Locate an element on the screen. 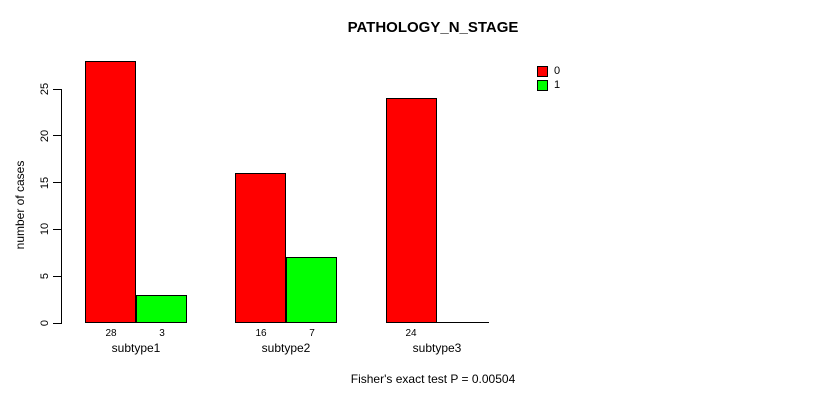 The width and height of the screenshot is (840, 400). bar-count-label: 3 is located at coordinates (162, 333).